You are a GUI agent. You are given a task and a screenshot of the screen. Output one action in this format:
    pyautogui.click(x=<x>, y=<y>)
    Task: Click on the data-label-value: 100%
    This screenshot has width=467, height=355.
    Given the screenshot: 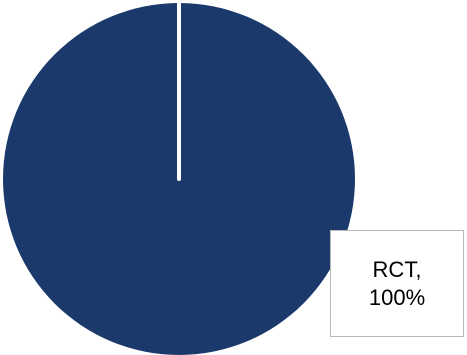 What is the action you would take?
    pyautogui.click(x=397, y=297)
    